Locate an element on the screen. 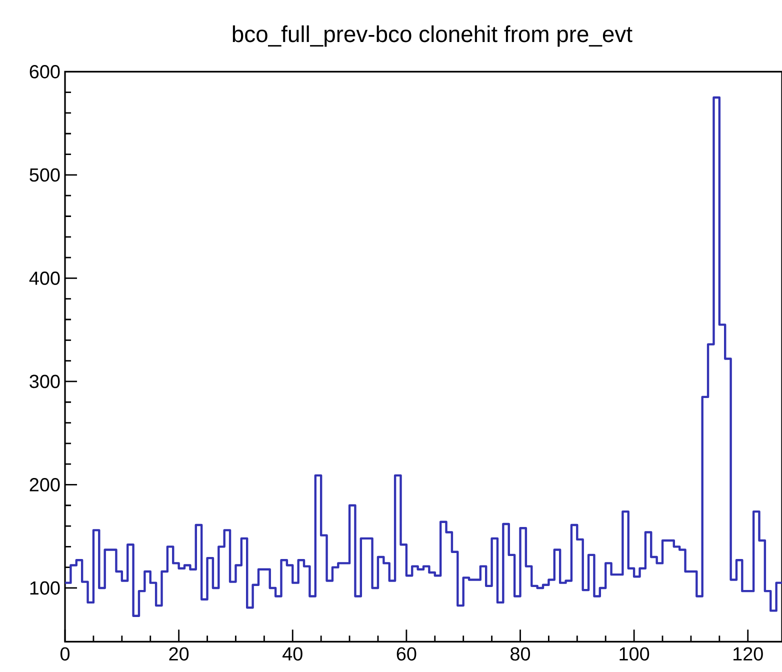 The height and width of the screenshot is (672, 782). x-tick-label: 80 is located at coordinates (520, 654).